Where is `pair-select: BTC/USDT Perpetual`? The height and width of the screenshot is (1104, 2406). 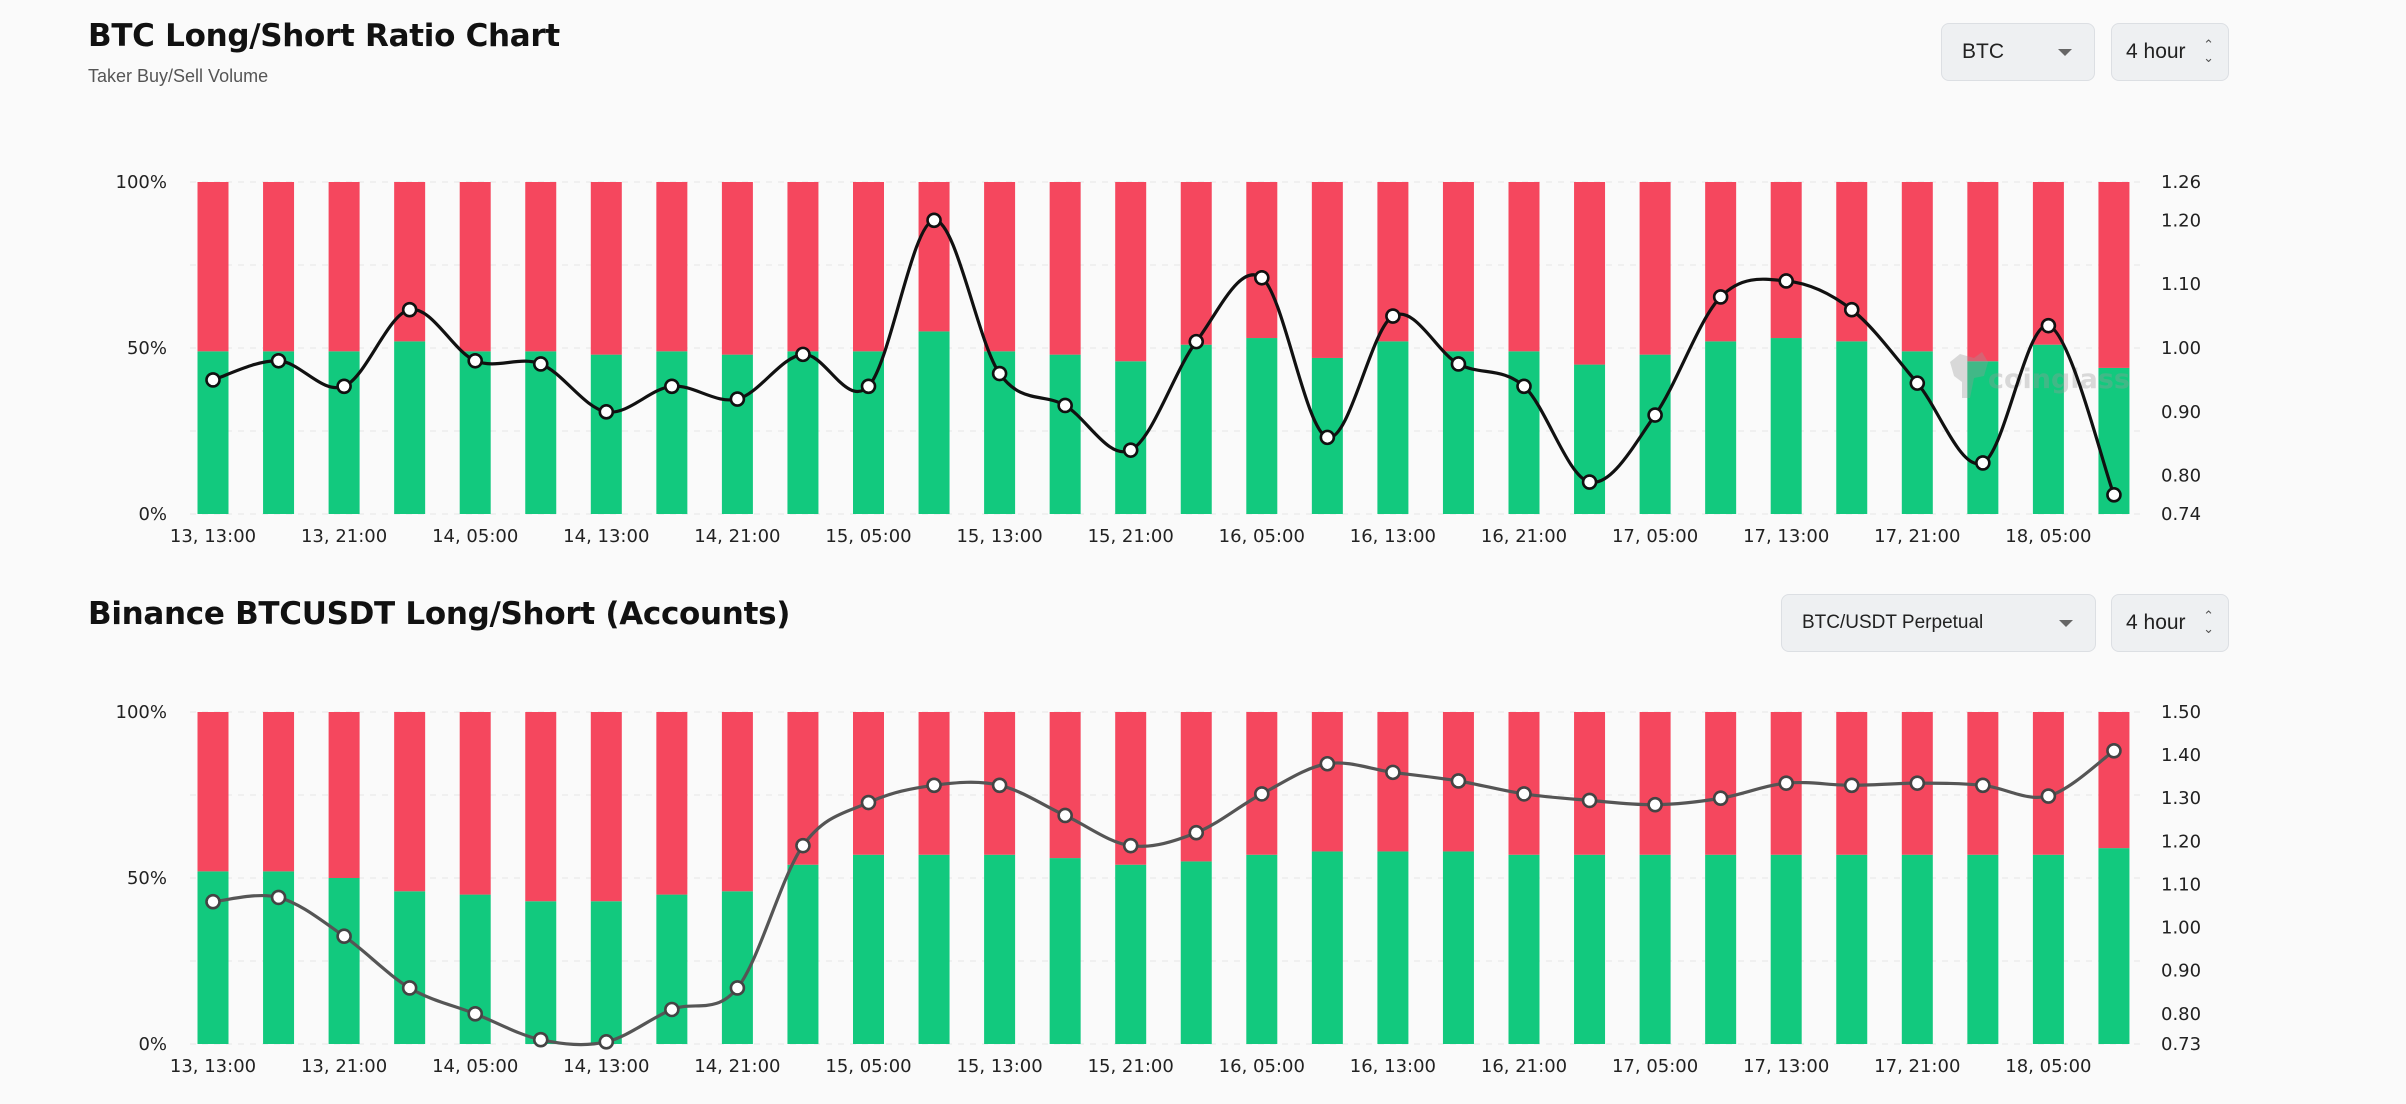 pair-select: BTC/USDT Perpetual is located at coordinates (1938, 623).